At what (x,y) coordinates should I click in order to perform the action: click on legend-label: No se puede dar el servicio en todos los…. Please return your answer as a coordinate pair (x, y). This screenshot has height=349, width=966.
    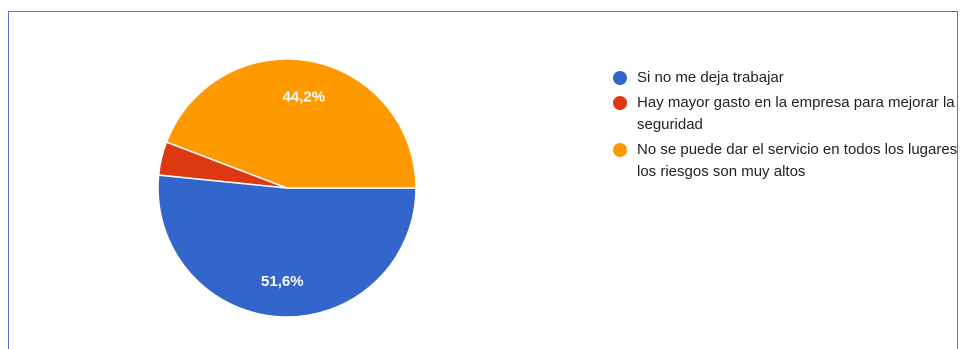
    Looking at the image, I should click on (797, 160).